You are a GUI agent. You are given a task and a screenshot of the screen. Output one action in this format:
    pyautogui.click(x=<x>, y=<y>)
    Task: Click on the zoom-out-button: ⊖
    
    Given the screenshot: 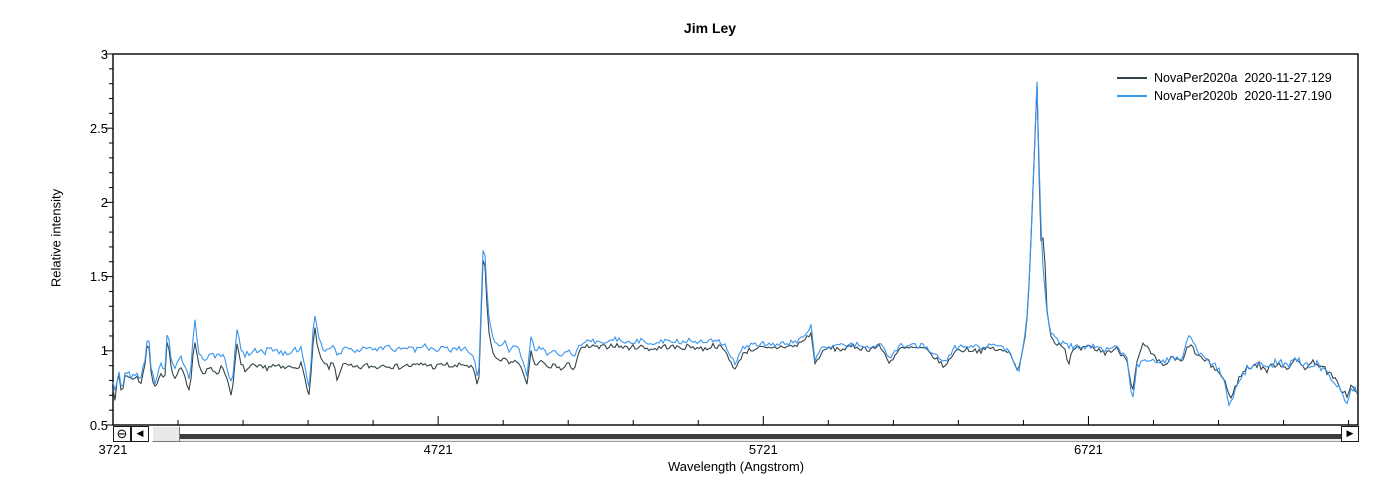 What is the action you would take?
    pyautogui.click(x=122, y=434)
    